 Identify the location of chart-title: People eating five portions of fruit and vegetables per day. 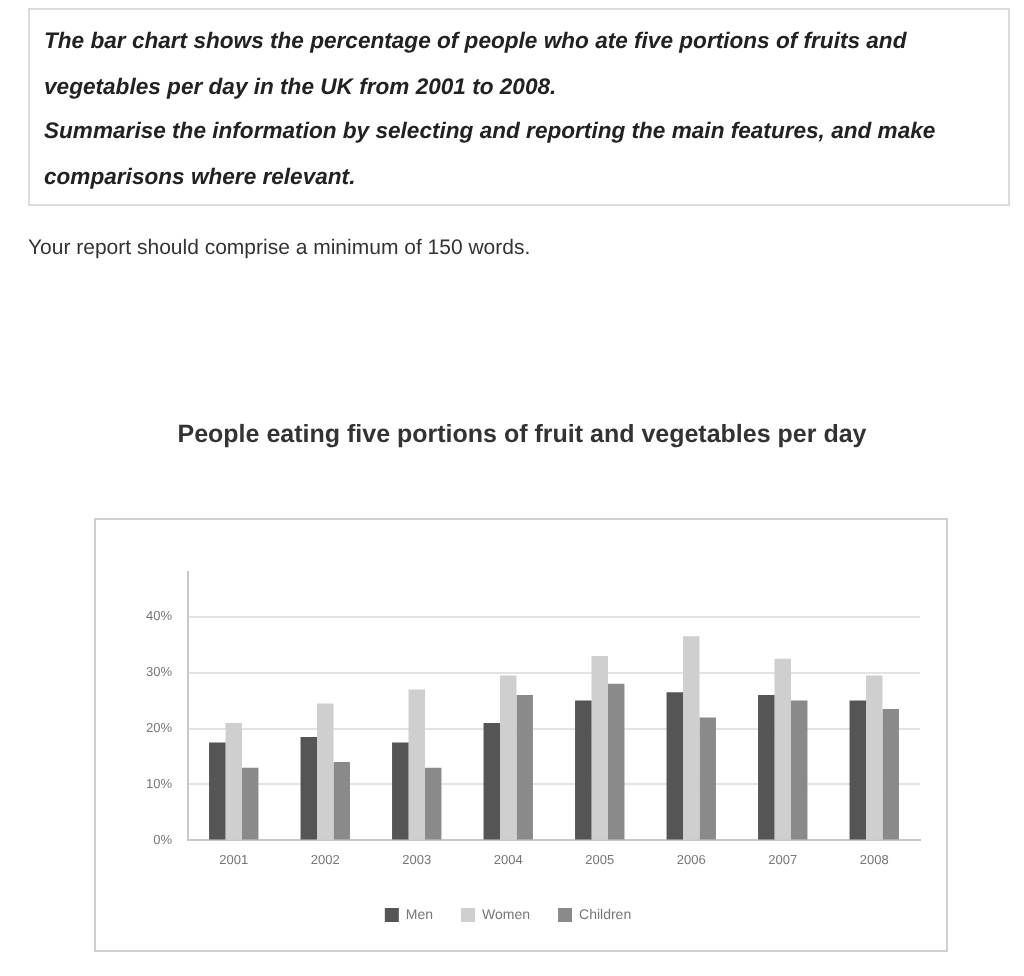
(522, 434).